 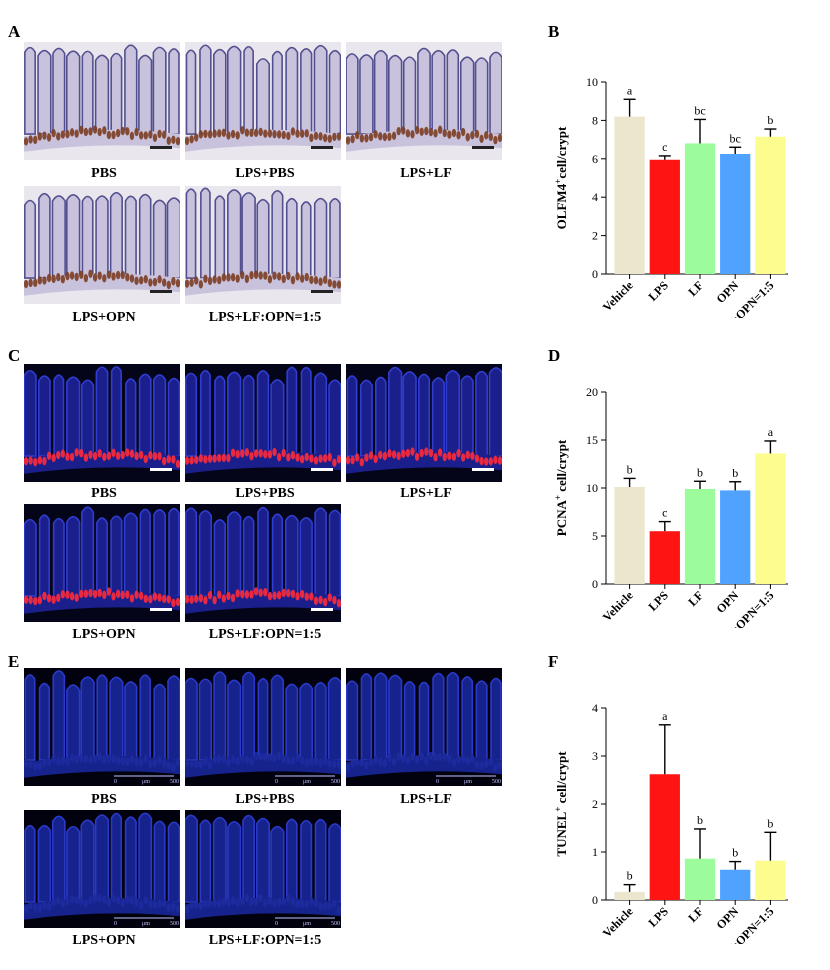 What do you see at coordinates (592, 82) in the screenshot?
I see `y-tick-label: 10` at bounding box center [592, 82].